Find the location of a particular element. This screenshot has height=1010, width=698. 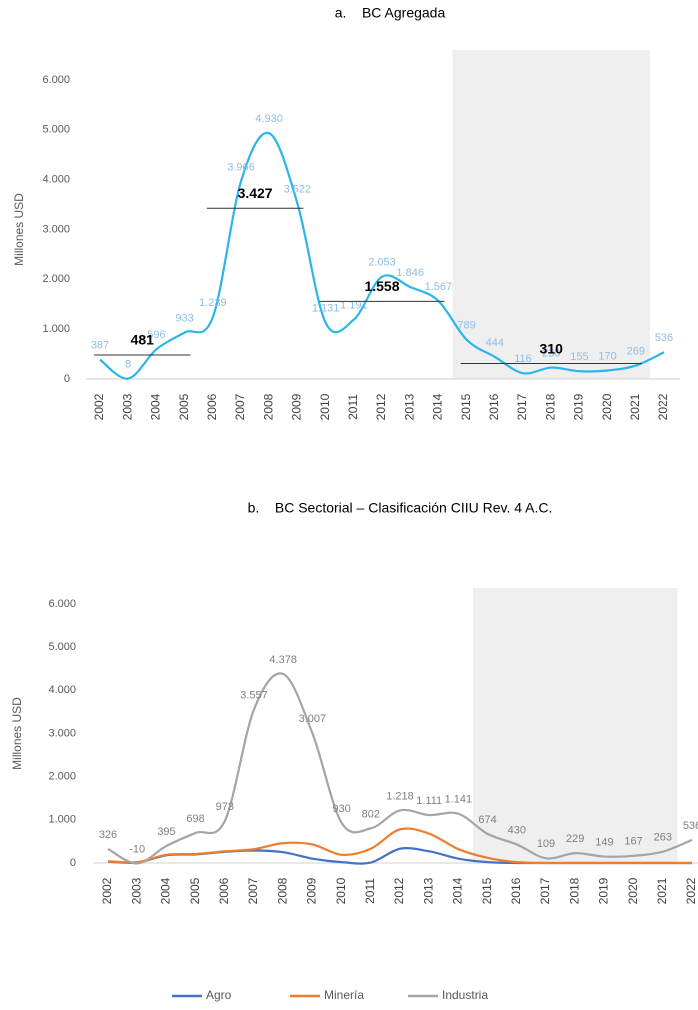

data-label: 1.111 is located at coordinates (429, 801).